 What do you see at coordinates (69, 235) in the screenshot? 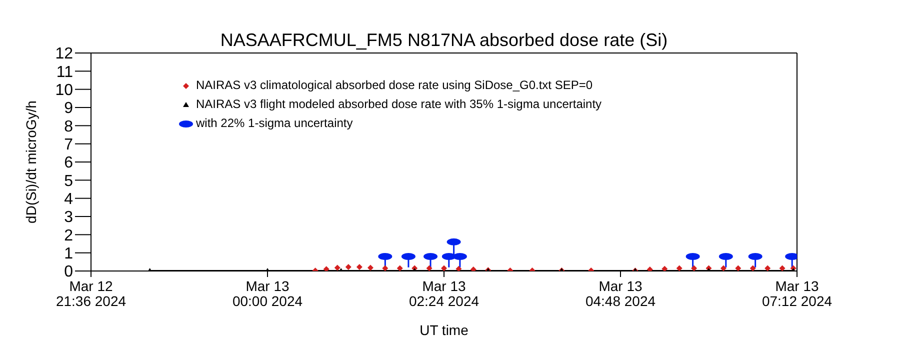
I see `y-tick-label: 2` at bounding box center [69, 235].